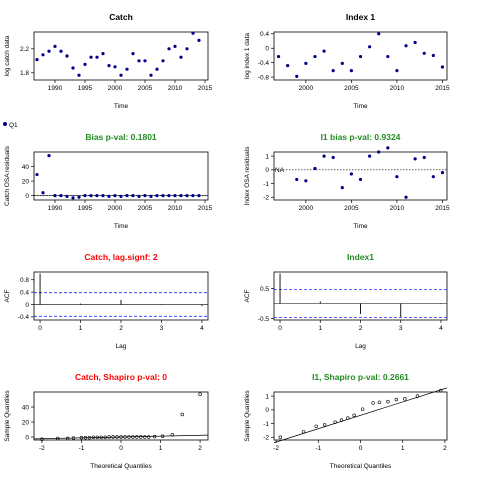 The width and height of the screenshot is (480, 480). I want to click on chart-title: Catch, so click(121, 17).